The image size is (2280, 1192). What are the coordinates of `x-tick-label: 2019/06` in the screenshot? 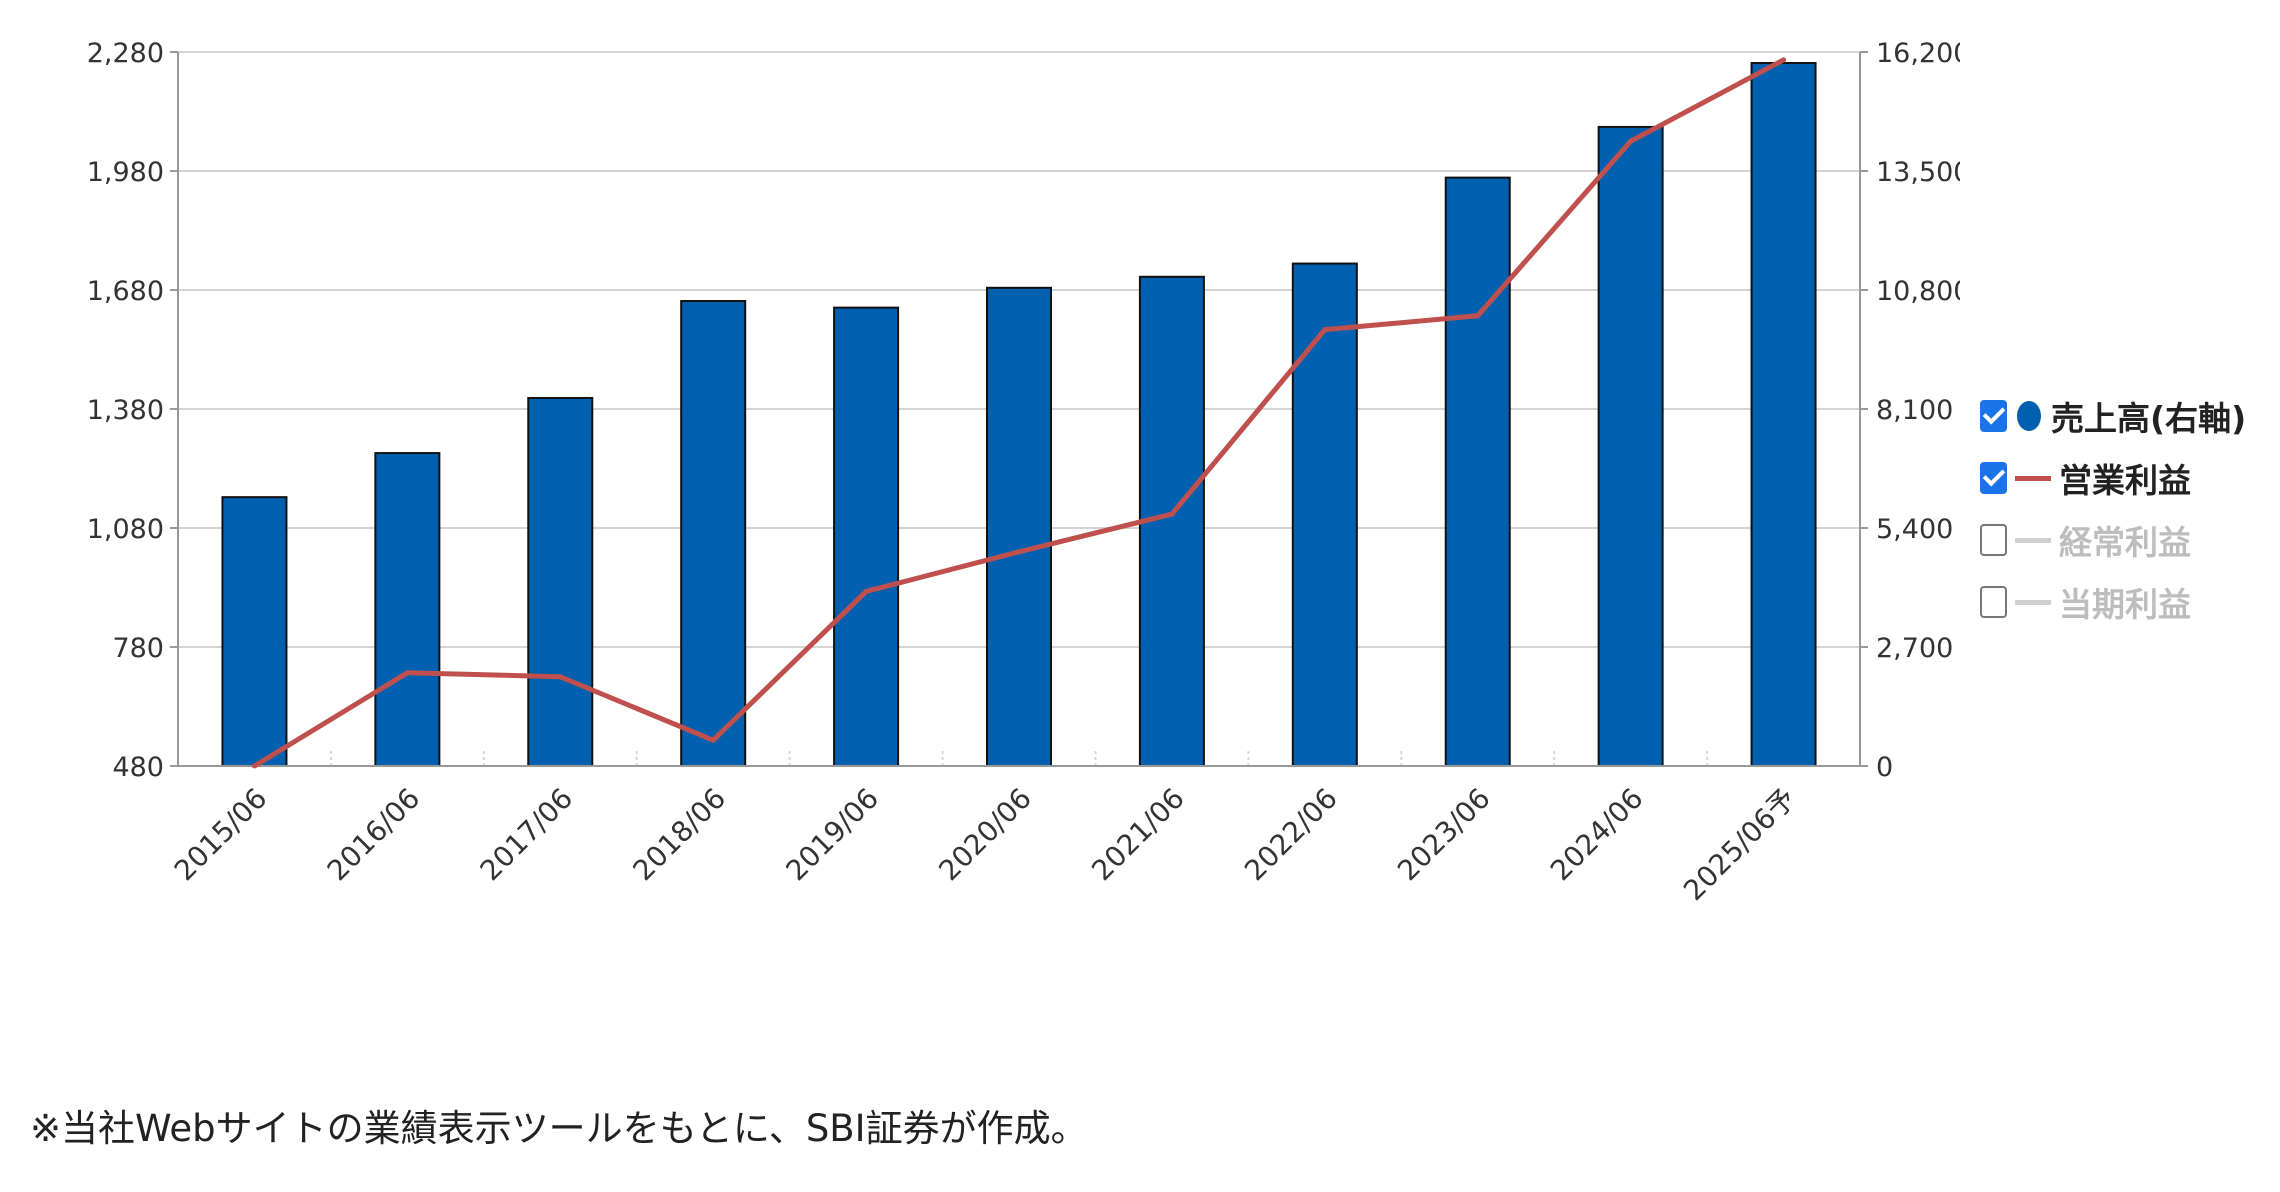 It's located at (832, 835).